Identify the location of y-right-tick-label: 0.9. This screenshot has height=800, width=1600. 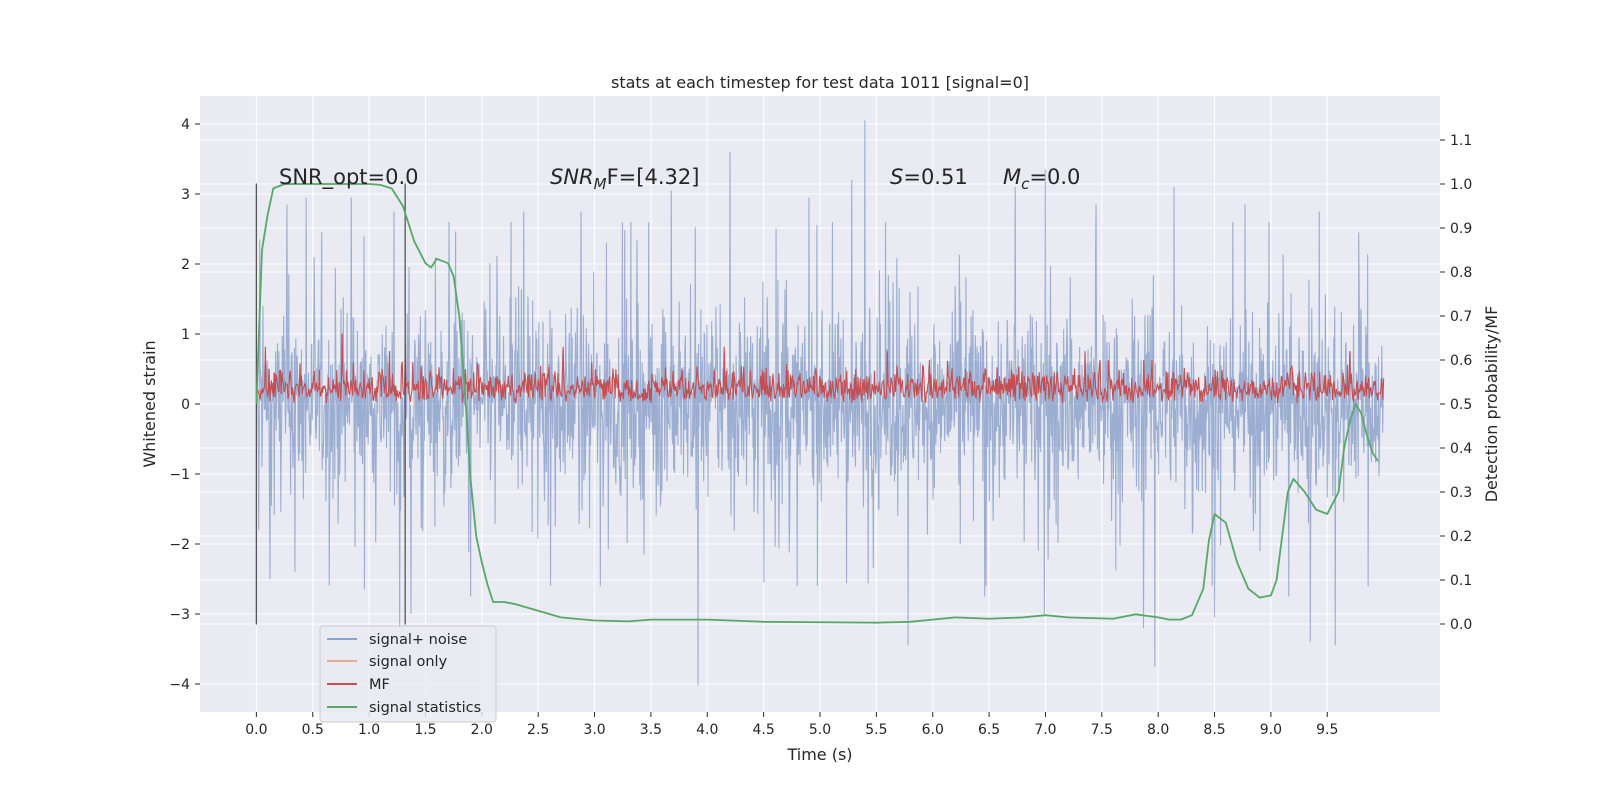
(1461, 229).